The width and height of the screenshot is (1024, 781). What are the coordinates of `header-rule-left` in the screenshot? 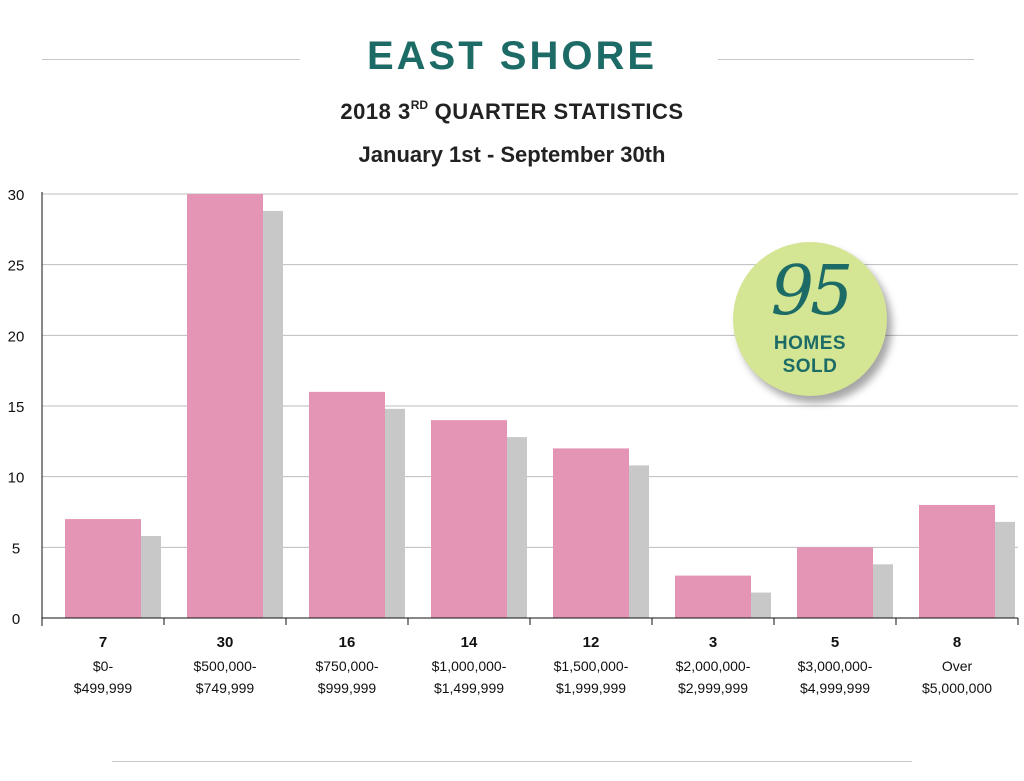 It's located at (171, 59).